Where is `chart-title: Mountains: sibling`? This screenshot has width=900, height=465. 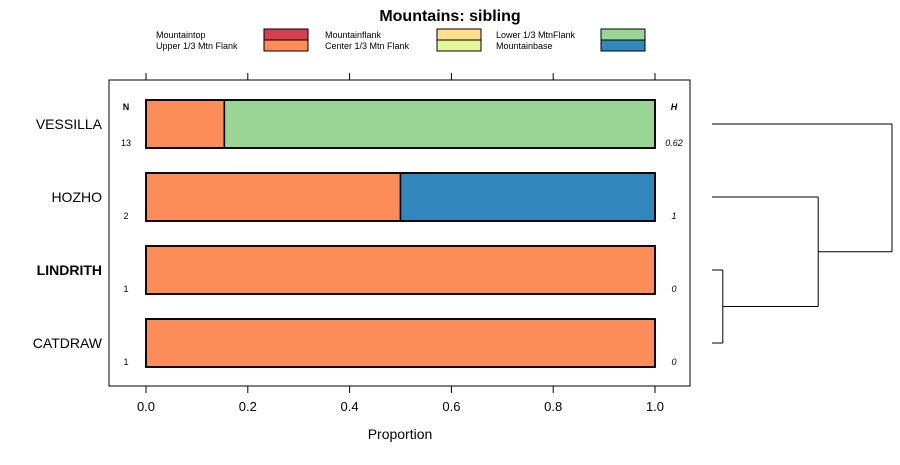 chart-title: Mountains: sibling is located at coordinates (449, 16).